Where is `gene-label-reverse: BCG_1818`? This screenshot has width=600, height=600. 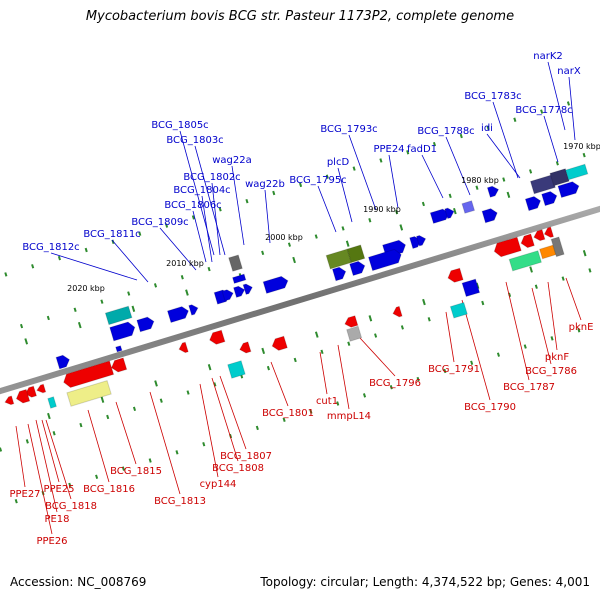
gene-label-reverse: BCG_1818 is located at coordinates (71, 506).